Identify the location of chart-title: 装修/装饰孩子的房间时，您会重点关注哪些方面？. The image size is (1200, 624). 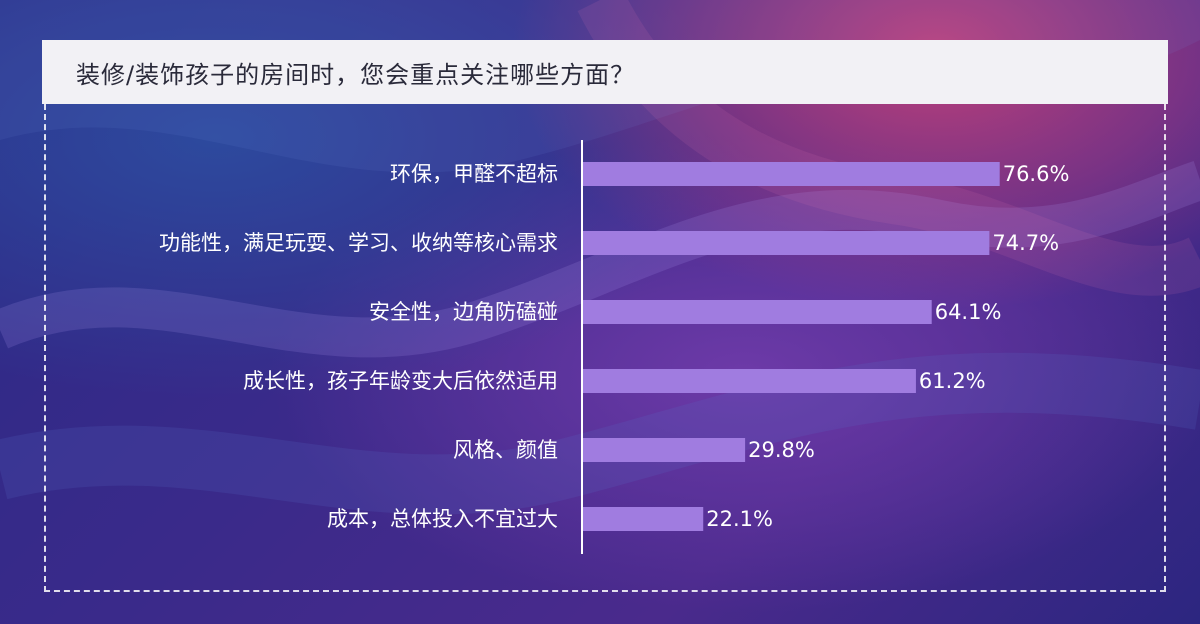
(356, 74).